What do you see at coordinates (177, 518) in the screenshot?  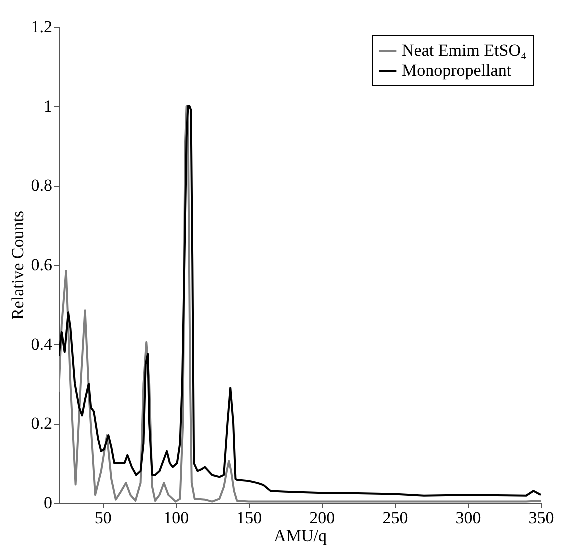 I see `x-tick-label: 100` at bounding box center [177, 518].